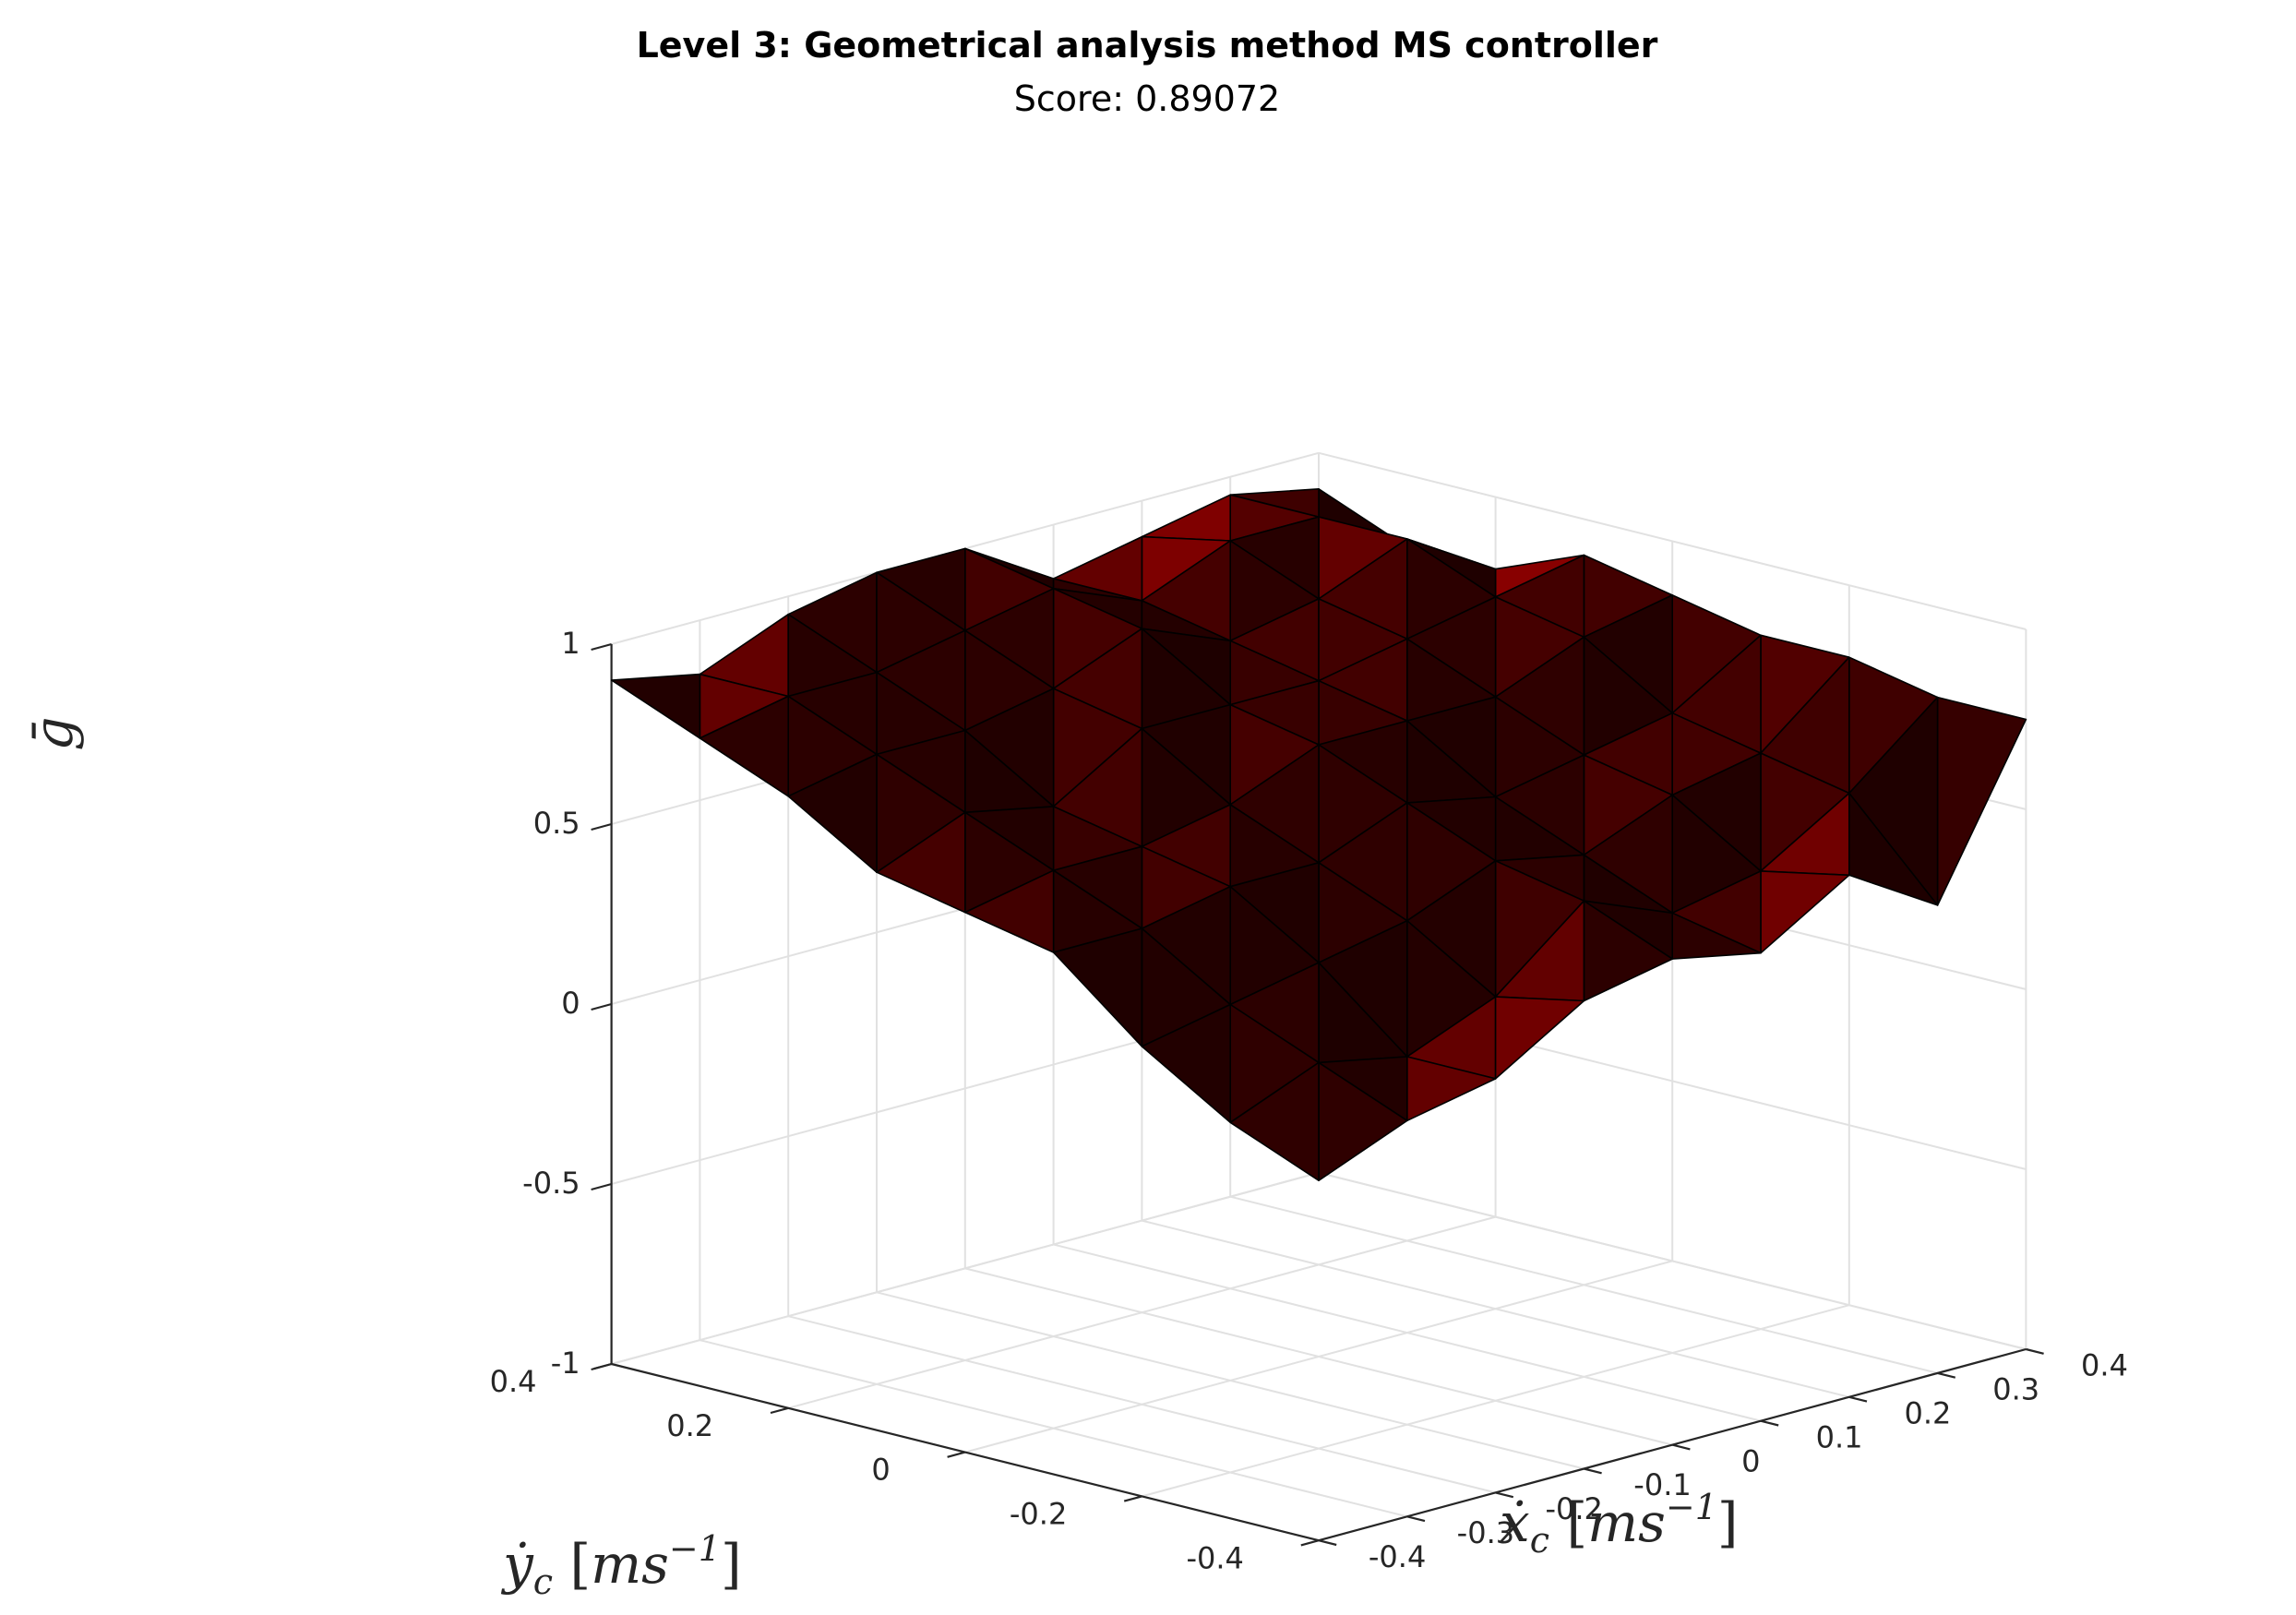  What do you see at coordinates (1147, 98) in the screenshot?
I see `chart-subtitle: Score: 0.89072` at bounding box center [1147, 98].